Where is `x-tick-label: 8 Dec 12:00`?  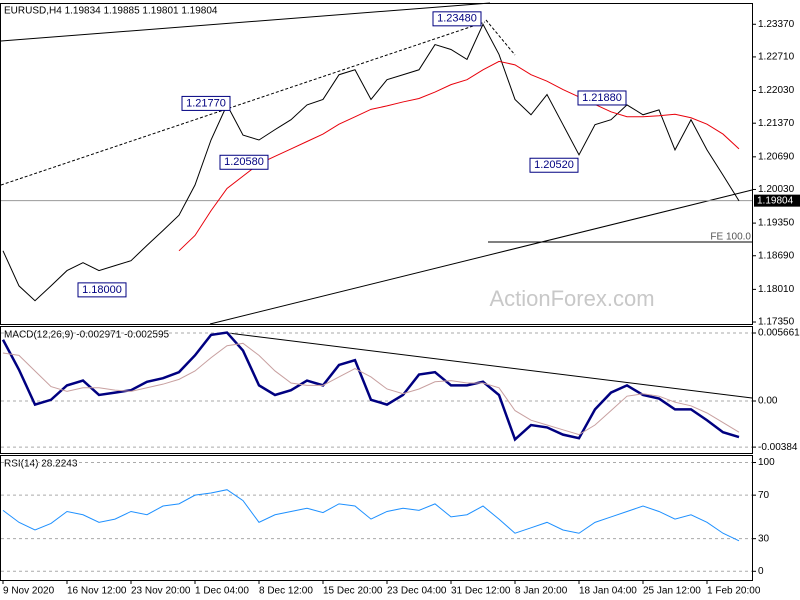 x-tick-label: 8 Dec 12:00 is located at coordinates (286, 591).